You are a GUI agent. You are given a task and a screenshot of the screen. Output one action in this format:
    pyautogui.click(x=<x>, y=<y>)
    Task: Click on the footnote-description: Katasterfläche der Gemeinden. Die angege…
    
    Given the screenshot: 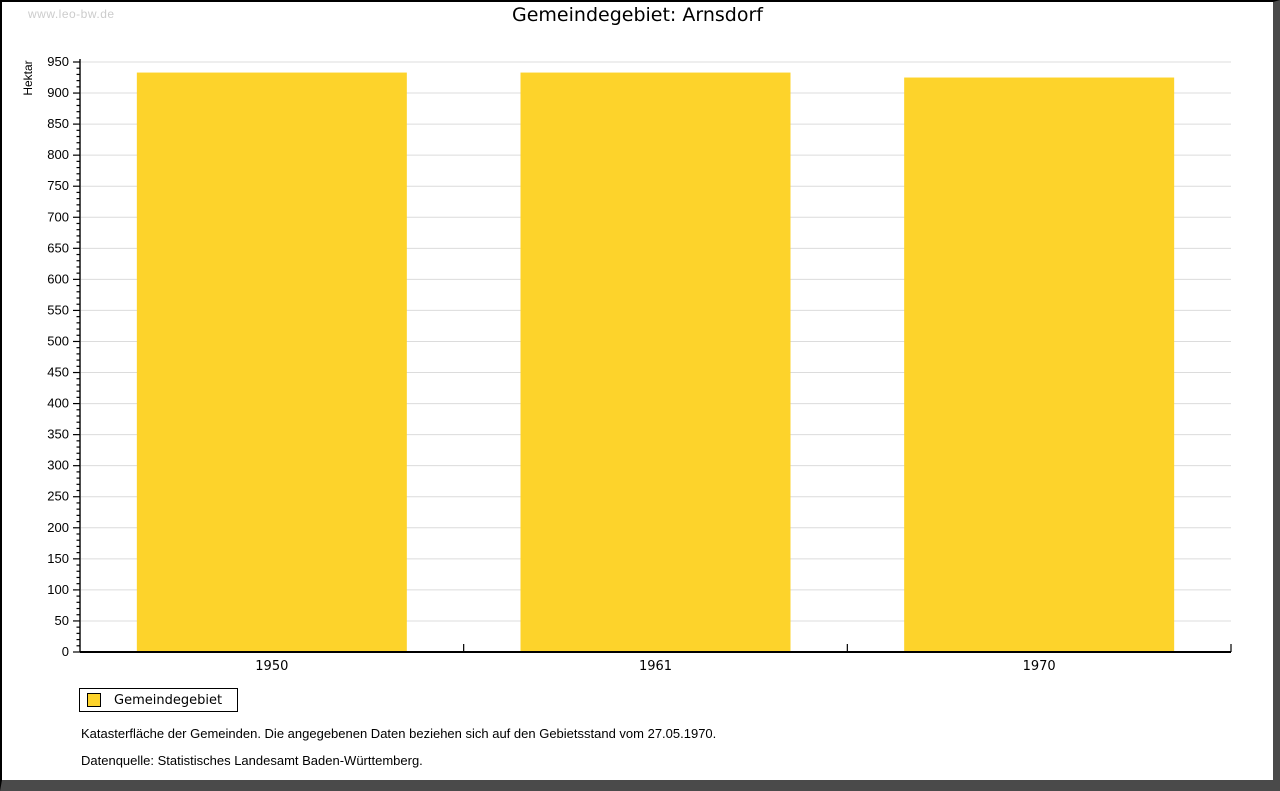 What is the action you would take?
    pyautogui.click(x=399, y=733)
    